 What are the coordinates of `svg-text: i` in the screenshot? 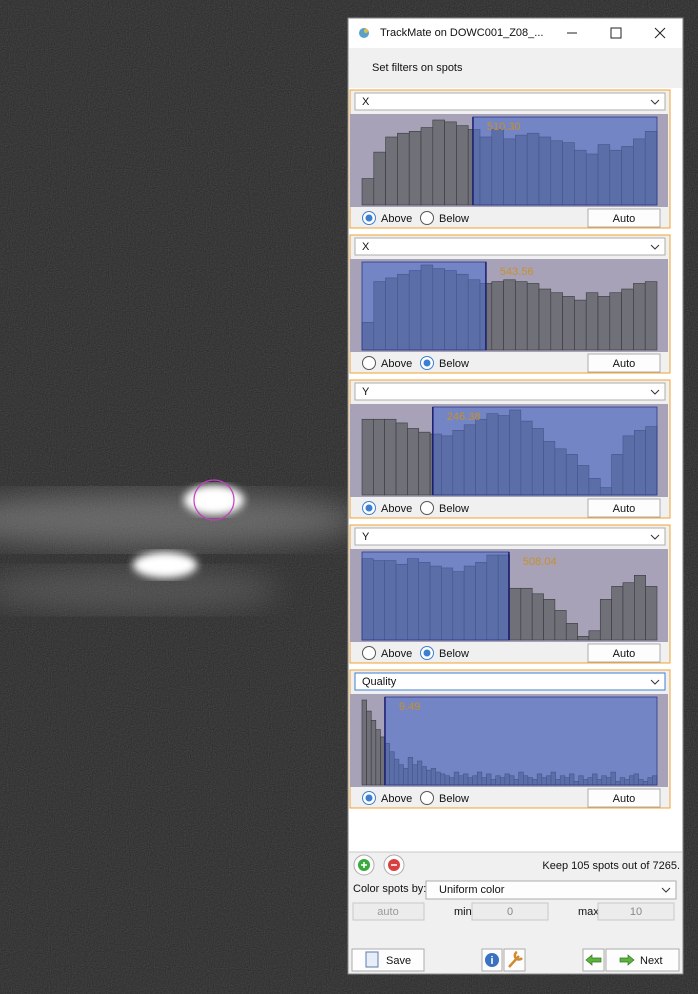 It's located at (491, 961).